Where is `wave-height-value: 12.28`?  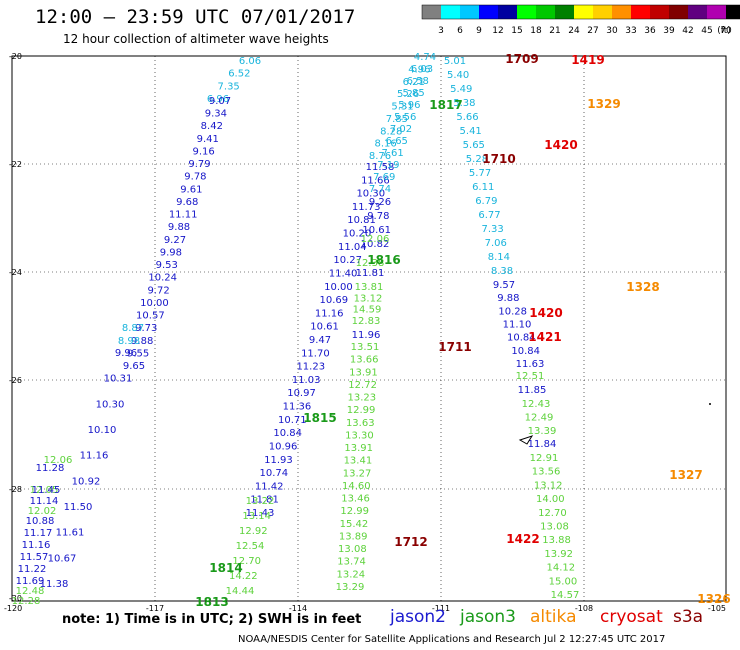 wave-height-value: 12.28 is located at coordinates (26, 601).